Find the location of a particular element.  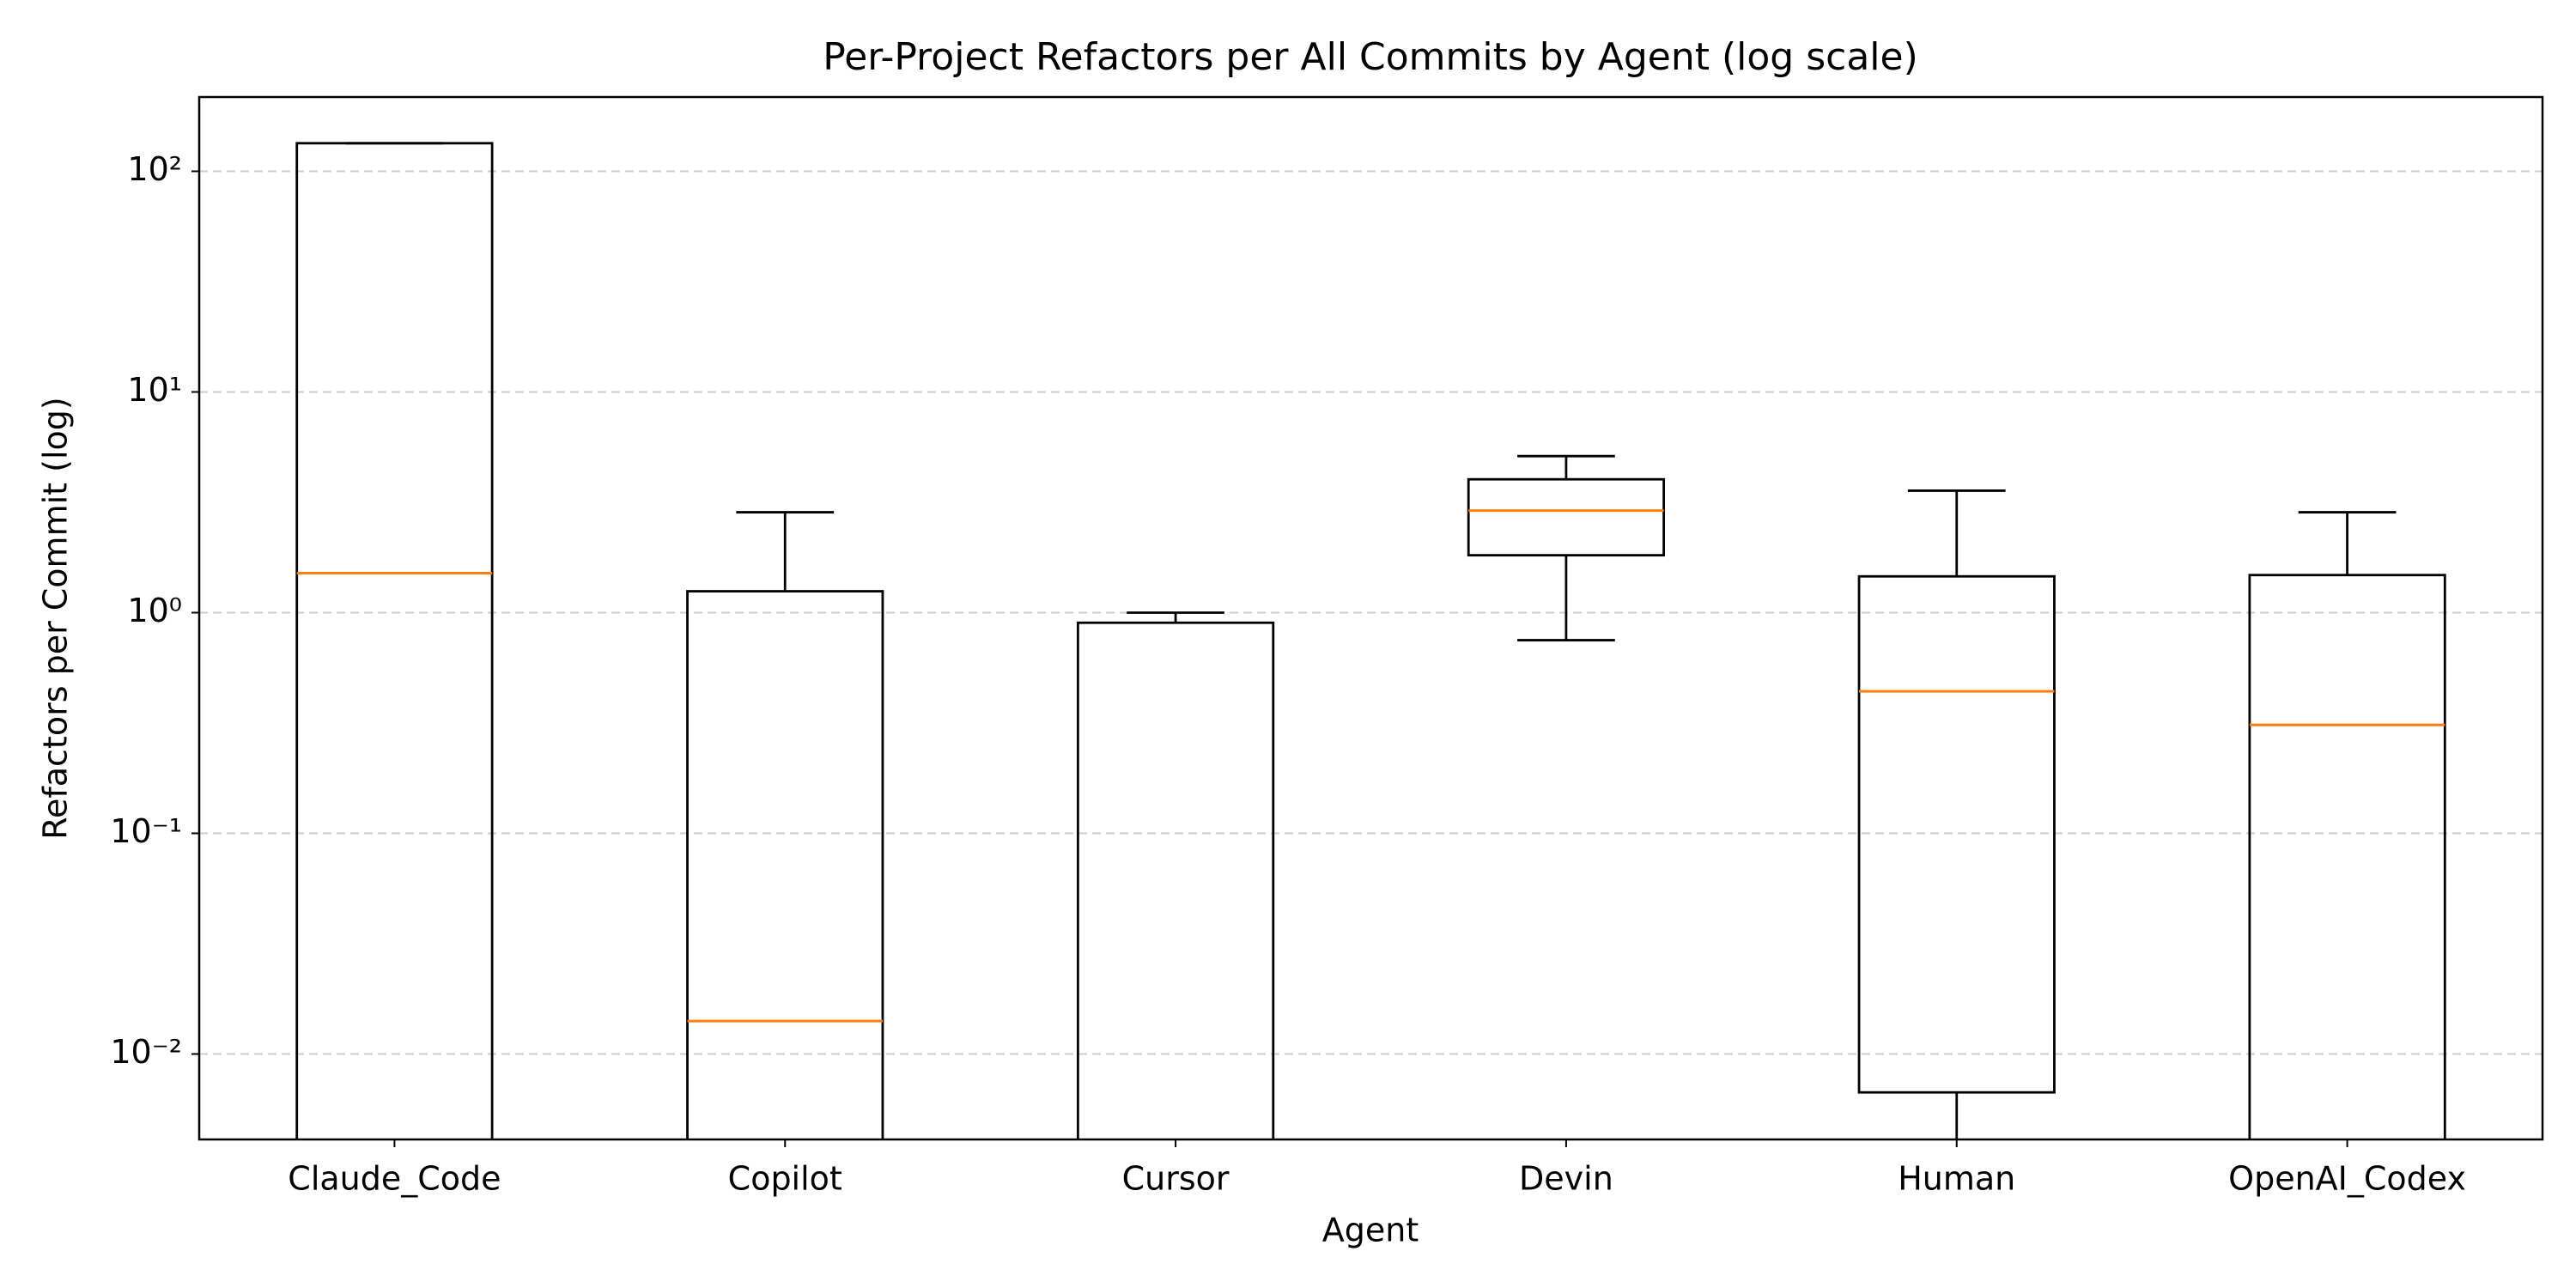

y-tick-label: 10¹ is located at coordinates (154, 390).